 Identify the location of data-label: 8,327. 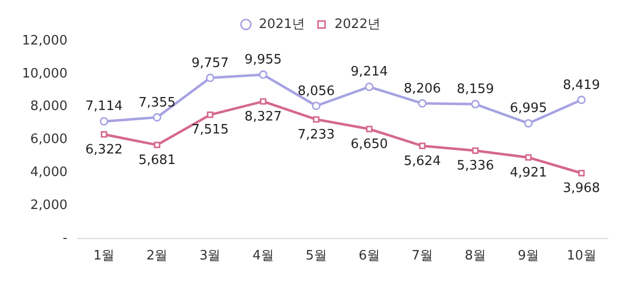
(263, 116).